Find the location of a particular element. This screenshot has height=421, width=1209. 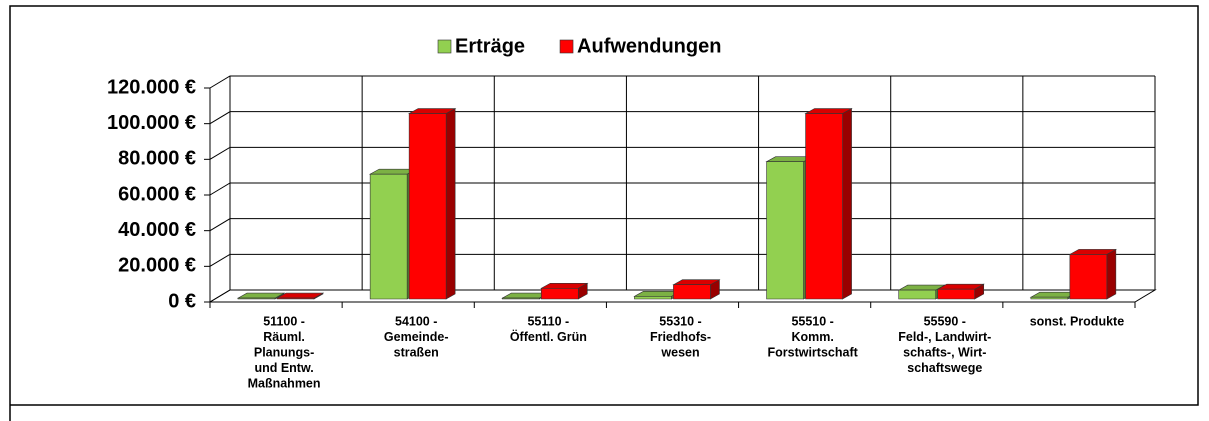

y-tick-label: 100.000 € is located at coordinates (151, 123).